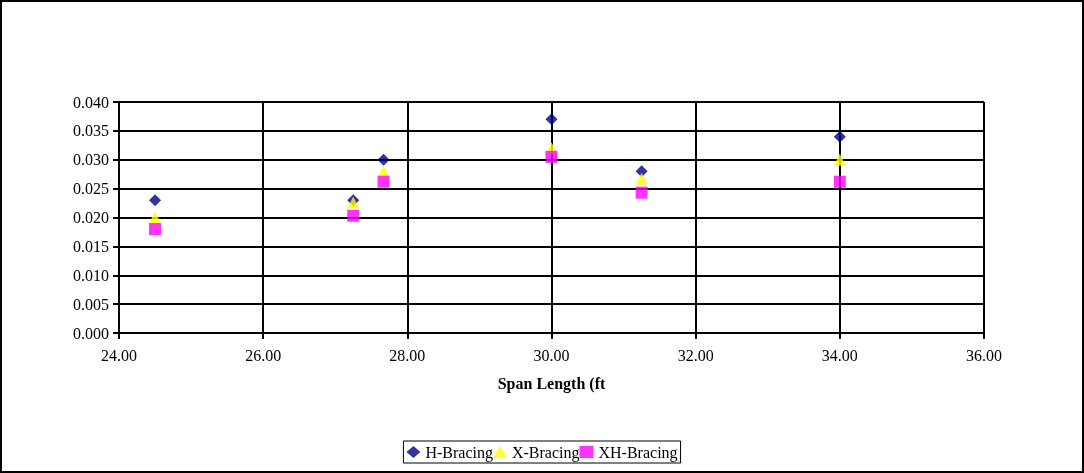 Image resolution: width=1084 pixels, height=473 pixels. Describe the element at coordinates (119, 355) in the screenshot. I see `x-tick-label: 24.00` at that location.